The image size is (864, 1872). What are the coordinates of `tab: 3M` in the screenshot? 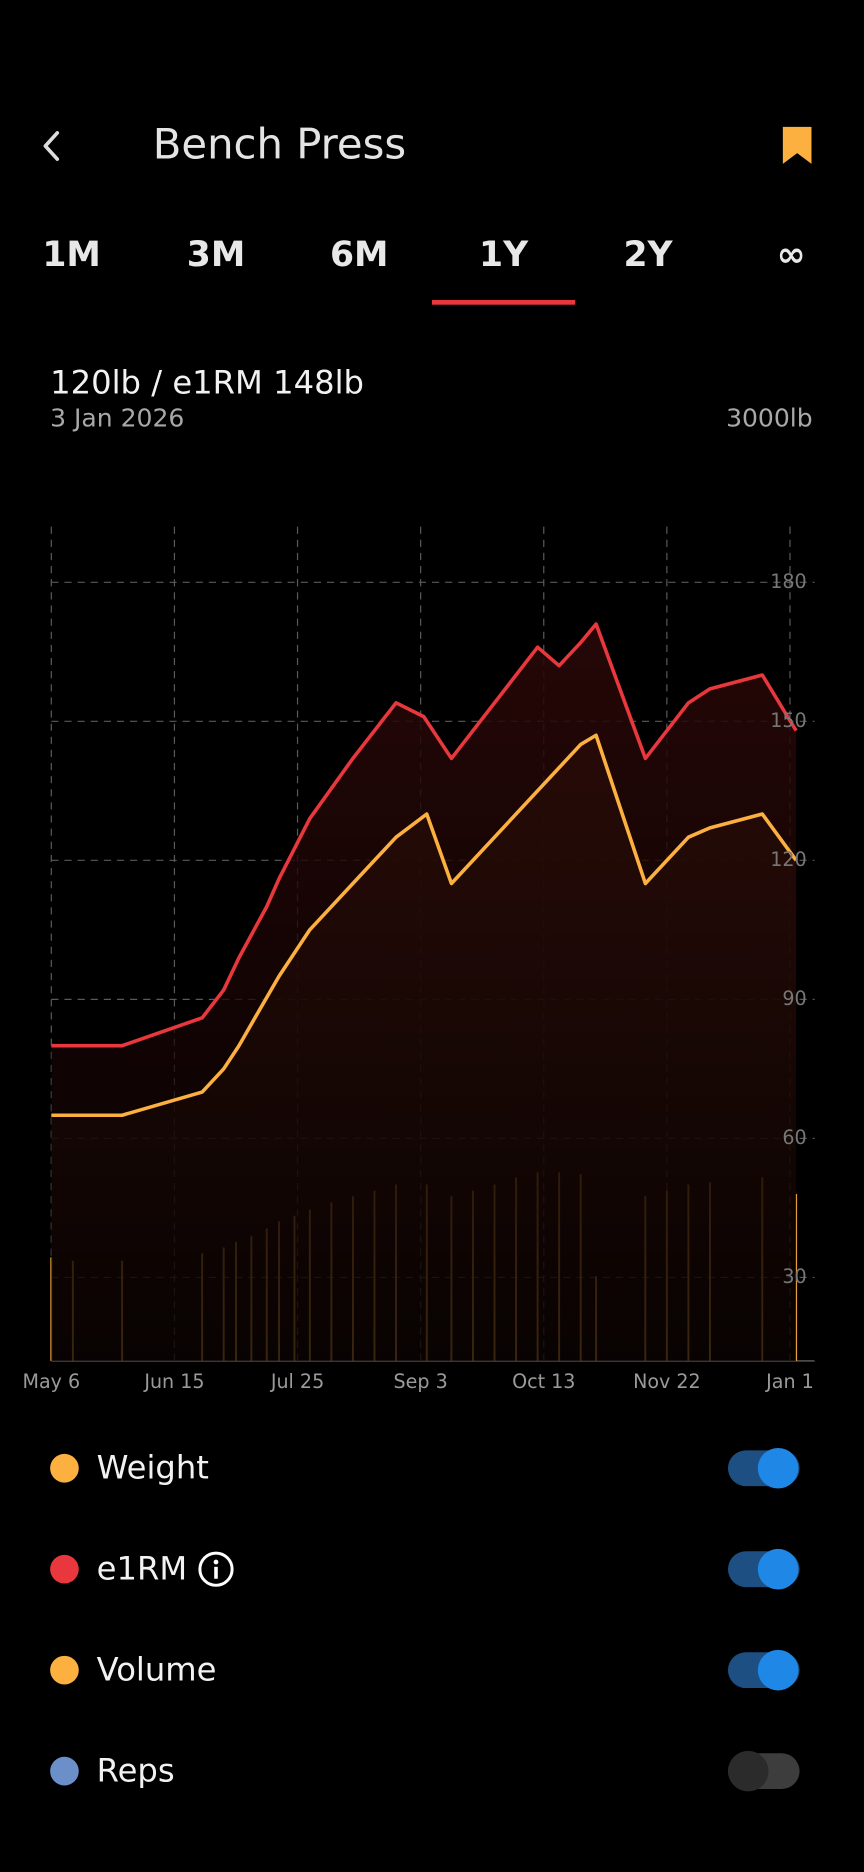 It's located at (216, 255).